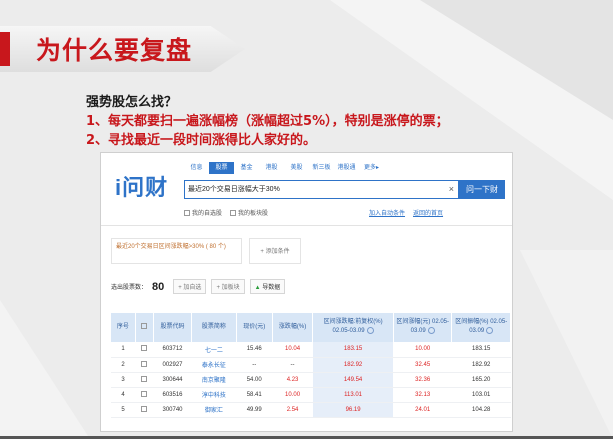  Describe the element at coordinates (353, 365) in the screenshot. I see `cell-range-change: 182.92` at that location.